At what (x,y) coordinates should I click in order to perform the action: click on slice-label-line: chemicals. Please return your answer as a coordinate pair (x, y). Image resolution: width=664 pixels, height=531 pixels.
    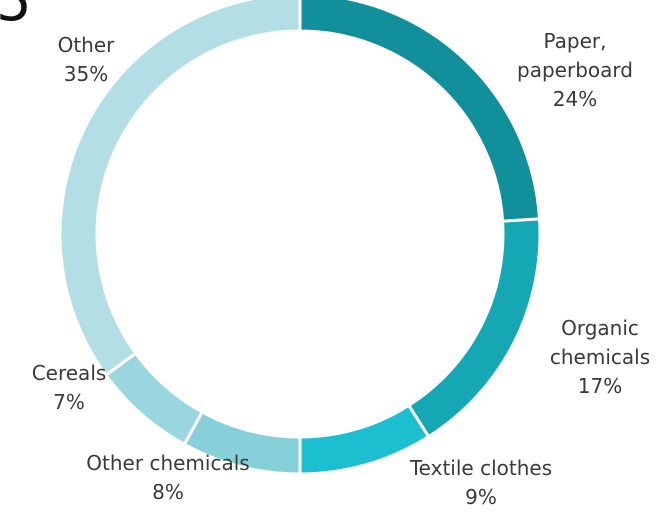
    Looking at the image, I should click on (600, 357).